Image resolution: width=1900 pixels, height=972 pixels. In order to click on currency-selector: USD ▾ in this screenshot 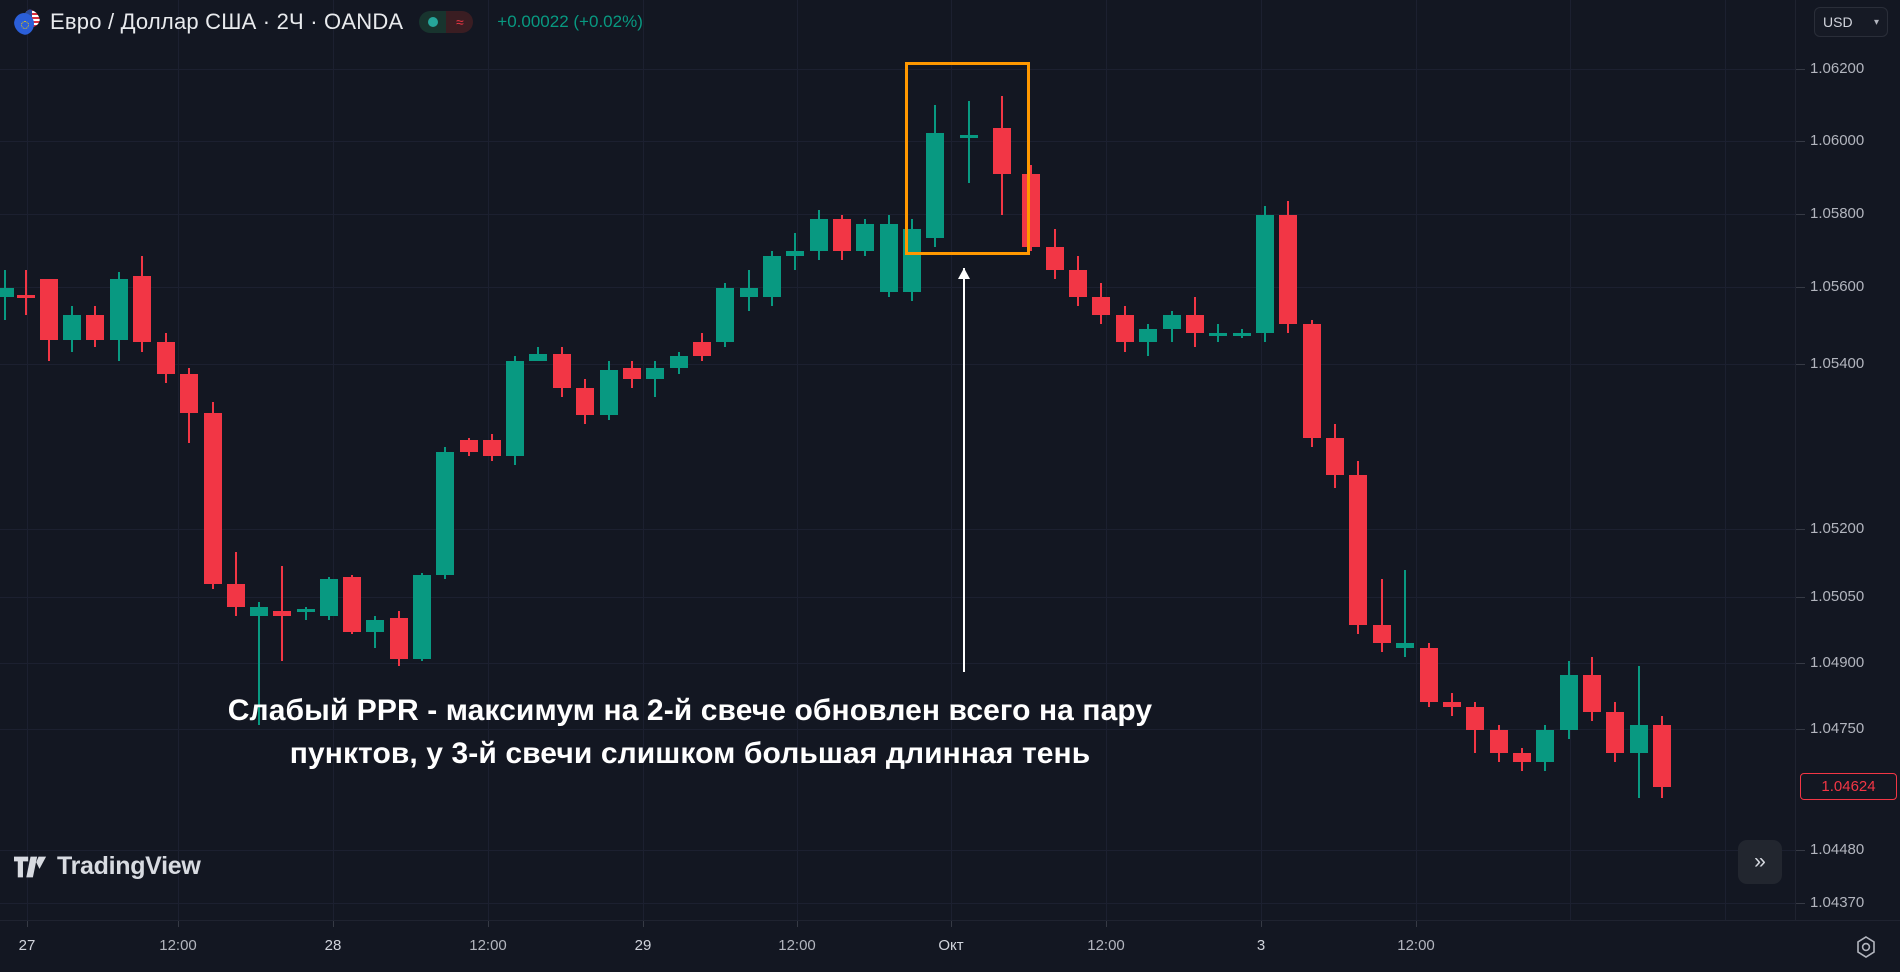, I will do `click(1851, 22)`.